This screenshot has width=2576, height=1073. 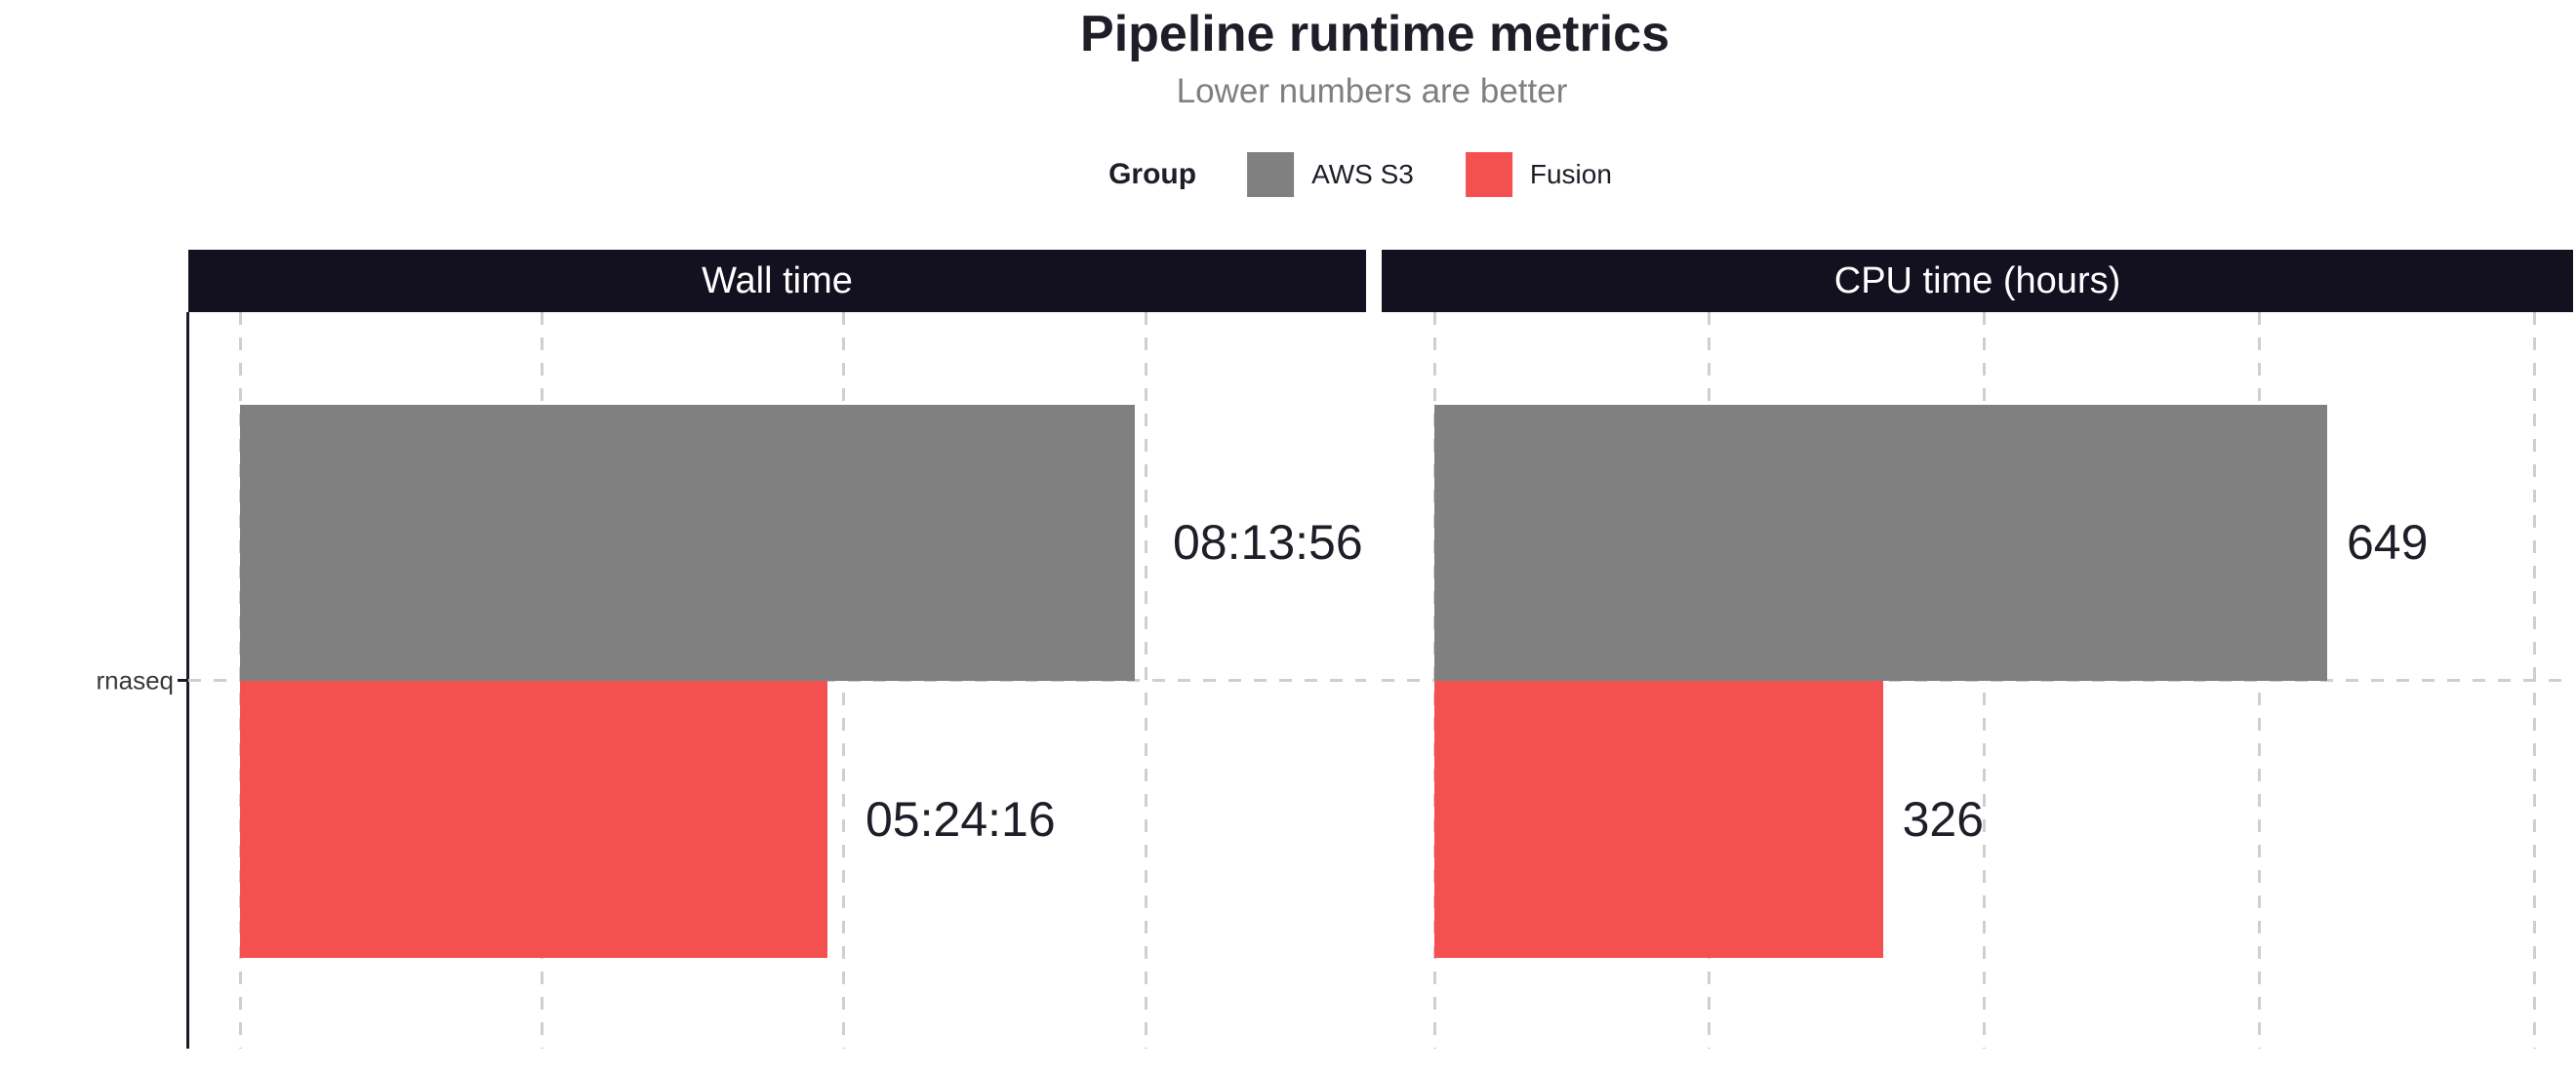 What do you see at coordinates (1488, 175) in the screenshot?
I see `legend-swatch-fusion` at bounding box center [1488, 175].